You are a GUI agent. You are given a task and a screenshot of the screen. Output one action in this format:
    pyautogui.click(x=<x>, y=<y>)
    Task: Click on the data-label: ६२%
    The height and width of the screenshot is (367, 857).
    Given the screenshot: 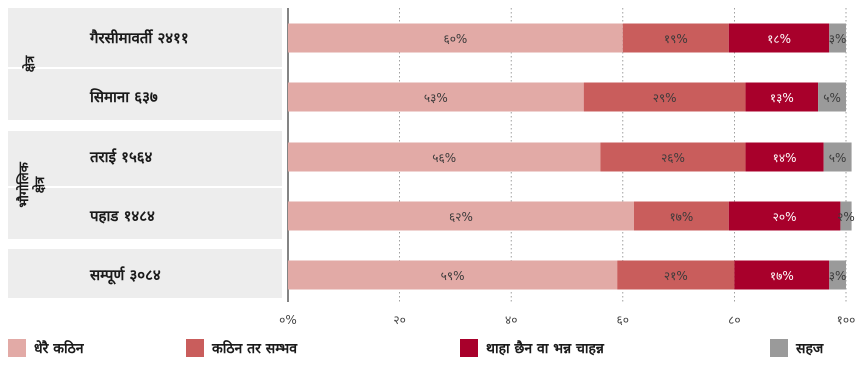 What is the action you would take?
    pyautogui.click(x=461, y=217)
    